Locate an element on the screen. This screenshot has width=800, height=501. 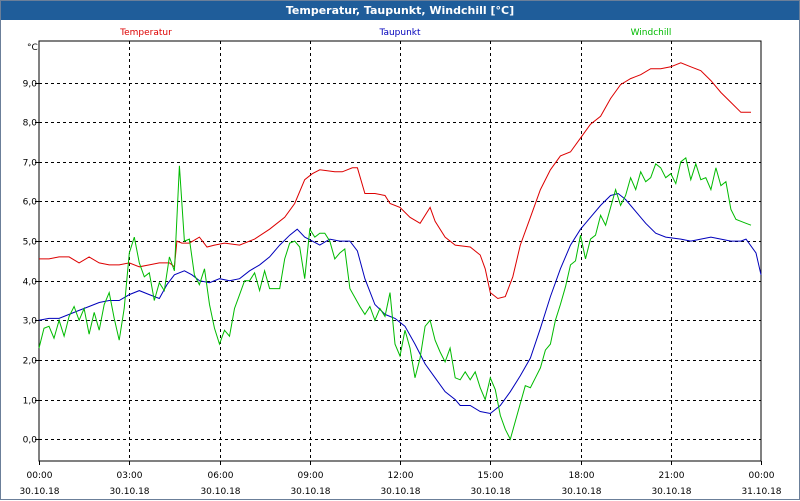
chart-title: Temperatur, Taupunkt, Windchill [°C] is located at coordinates (400, 10).